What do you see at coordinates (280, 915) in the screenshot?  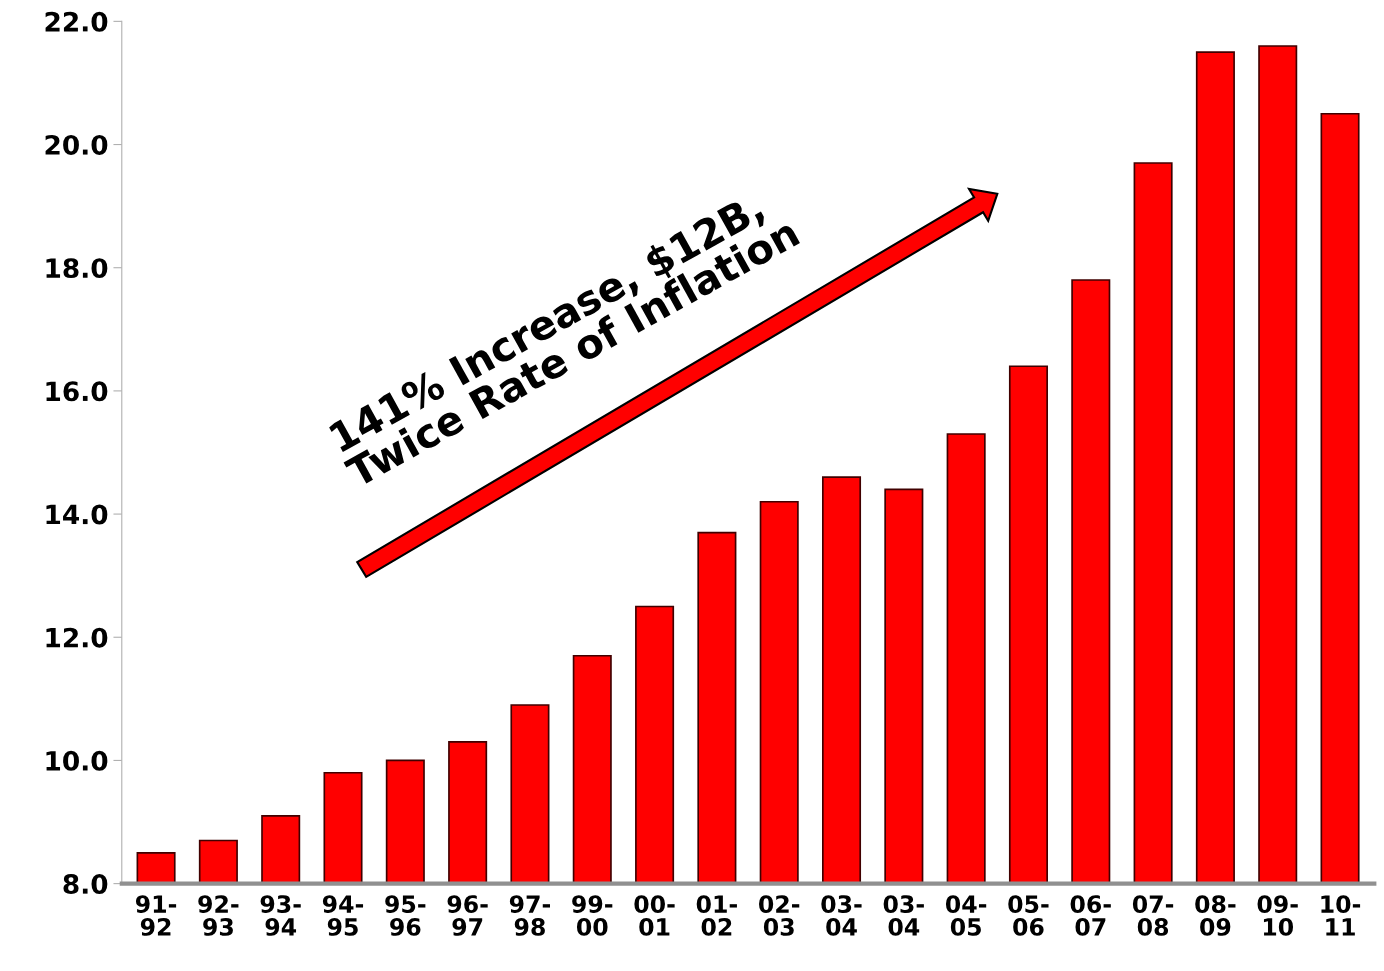 I see `x-tick-label: 93- 94` at bounding box center [280, 915].